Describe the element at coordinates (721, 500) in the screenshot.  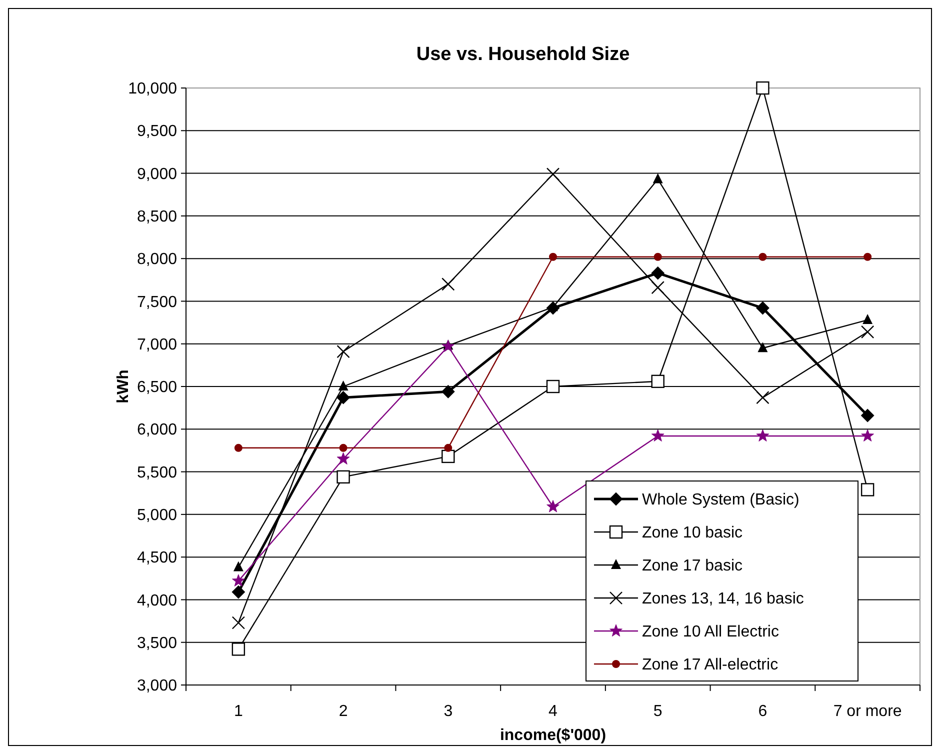
I see `legend-label: Whole System (Basic)` at that location.